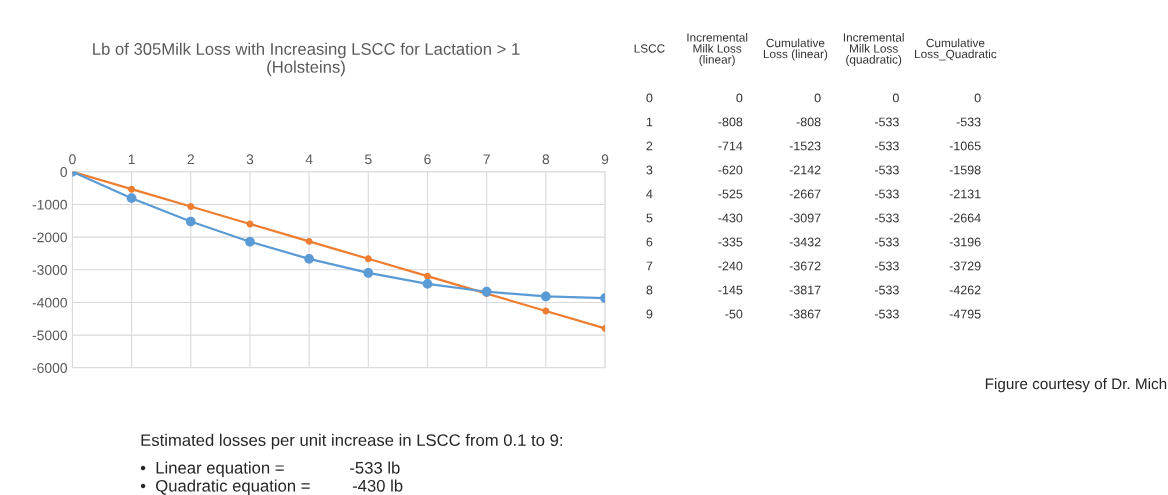 The height and width of the screenshot is (495, 1168). Describe the element at coordinates (730, 266) in the screenshot. I see `text: -240` at that location.